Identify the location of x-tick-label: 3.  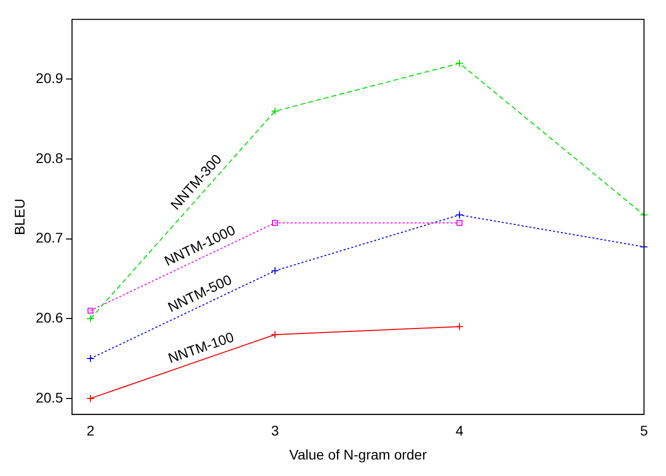
(275, 430).